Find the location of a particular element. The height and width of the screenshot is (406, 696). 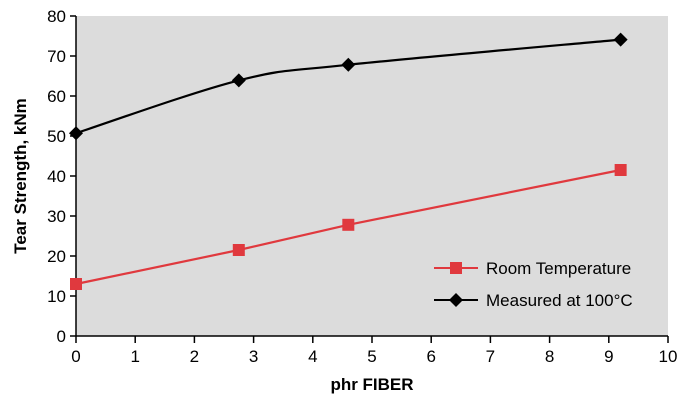

x-tick-label: 2 is located at coordinates (194, 356).